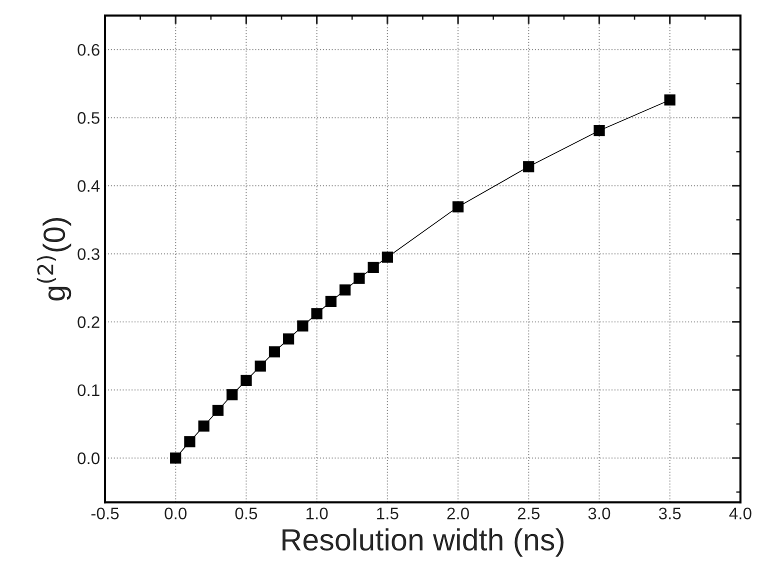 This screenshot has width=761, height=576. Describe the element at coordinates (89, 118) in the screenshot. I see `y-tick-label: 0.5` at that location.